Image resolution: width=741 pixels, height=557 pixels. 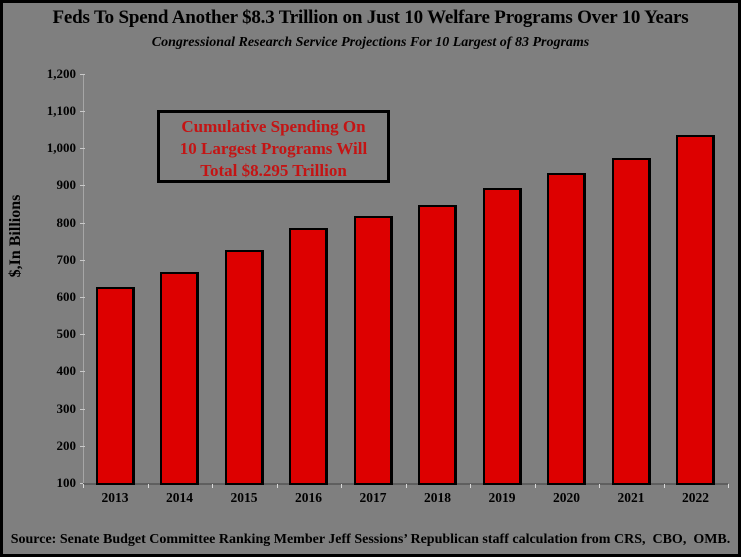 What do you see at coordinates (273, 126) in the screenshot?
I see `annotation-line: Cumulative Spending On` at bounding box center [273, 126].